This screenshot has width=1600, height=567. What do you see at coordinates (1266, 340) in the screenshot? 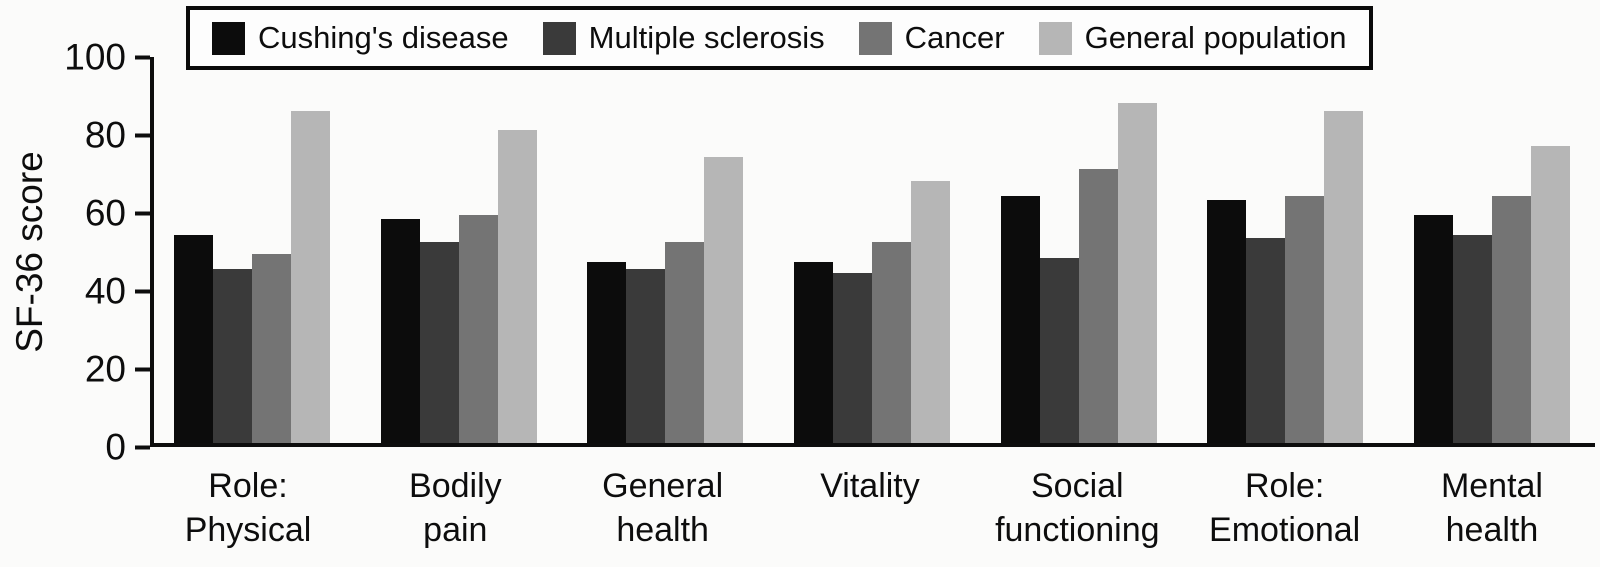
I see `bar-multiple-sclerosis-role-emotional` at bounding box center [1266, 340].